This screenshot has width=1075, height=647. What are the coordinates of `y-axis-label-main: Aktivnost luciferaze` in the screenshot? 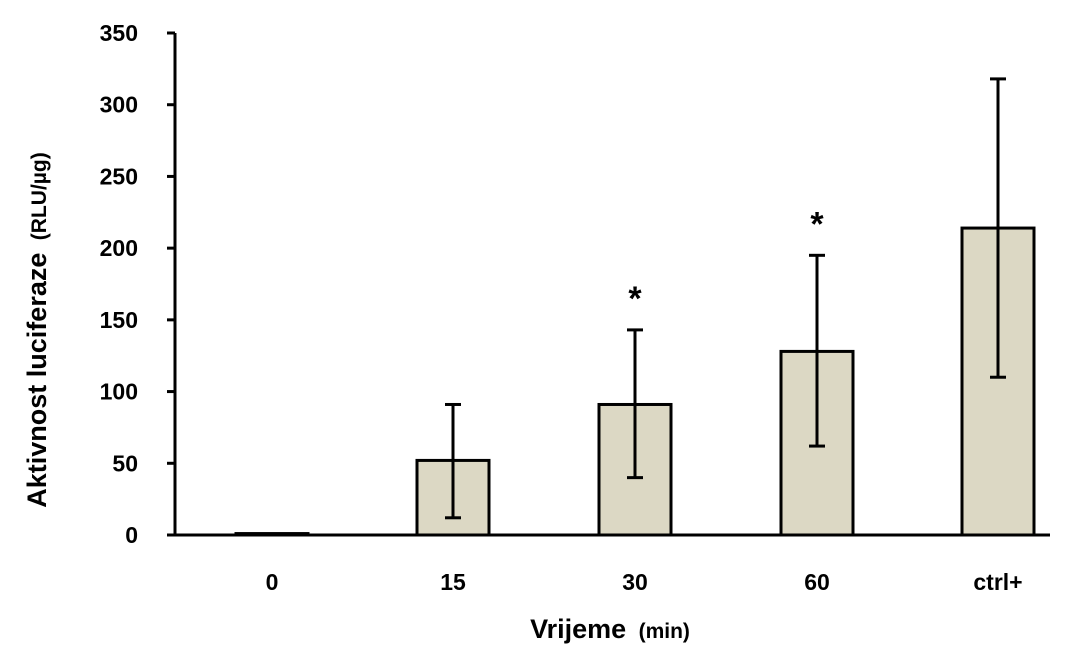 It's located at (37, 380).